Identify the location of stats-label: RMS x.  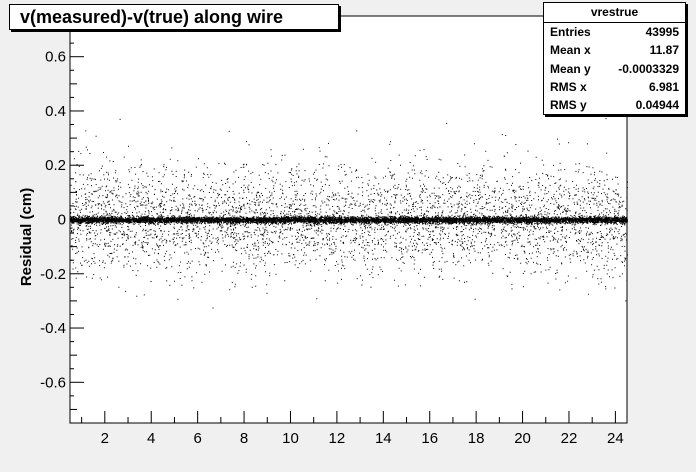
(568, 86).